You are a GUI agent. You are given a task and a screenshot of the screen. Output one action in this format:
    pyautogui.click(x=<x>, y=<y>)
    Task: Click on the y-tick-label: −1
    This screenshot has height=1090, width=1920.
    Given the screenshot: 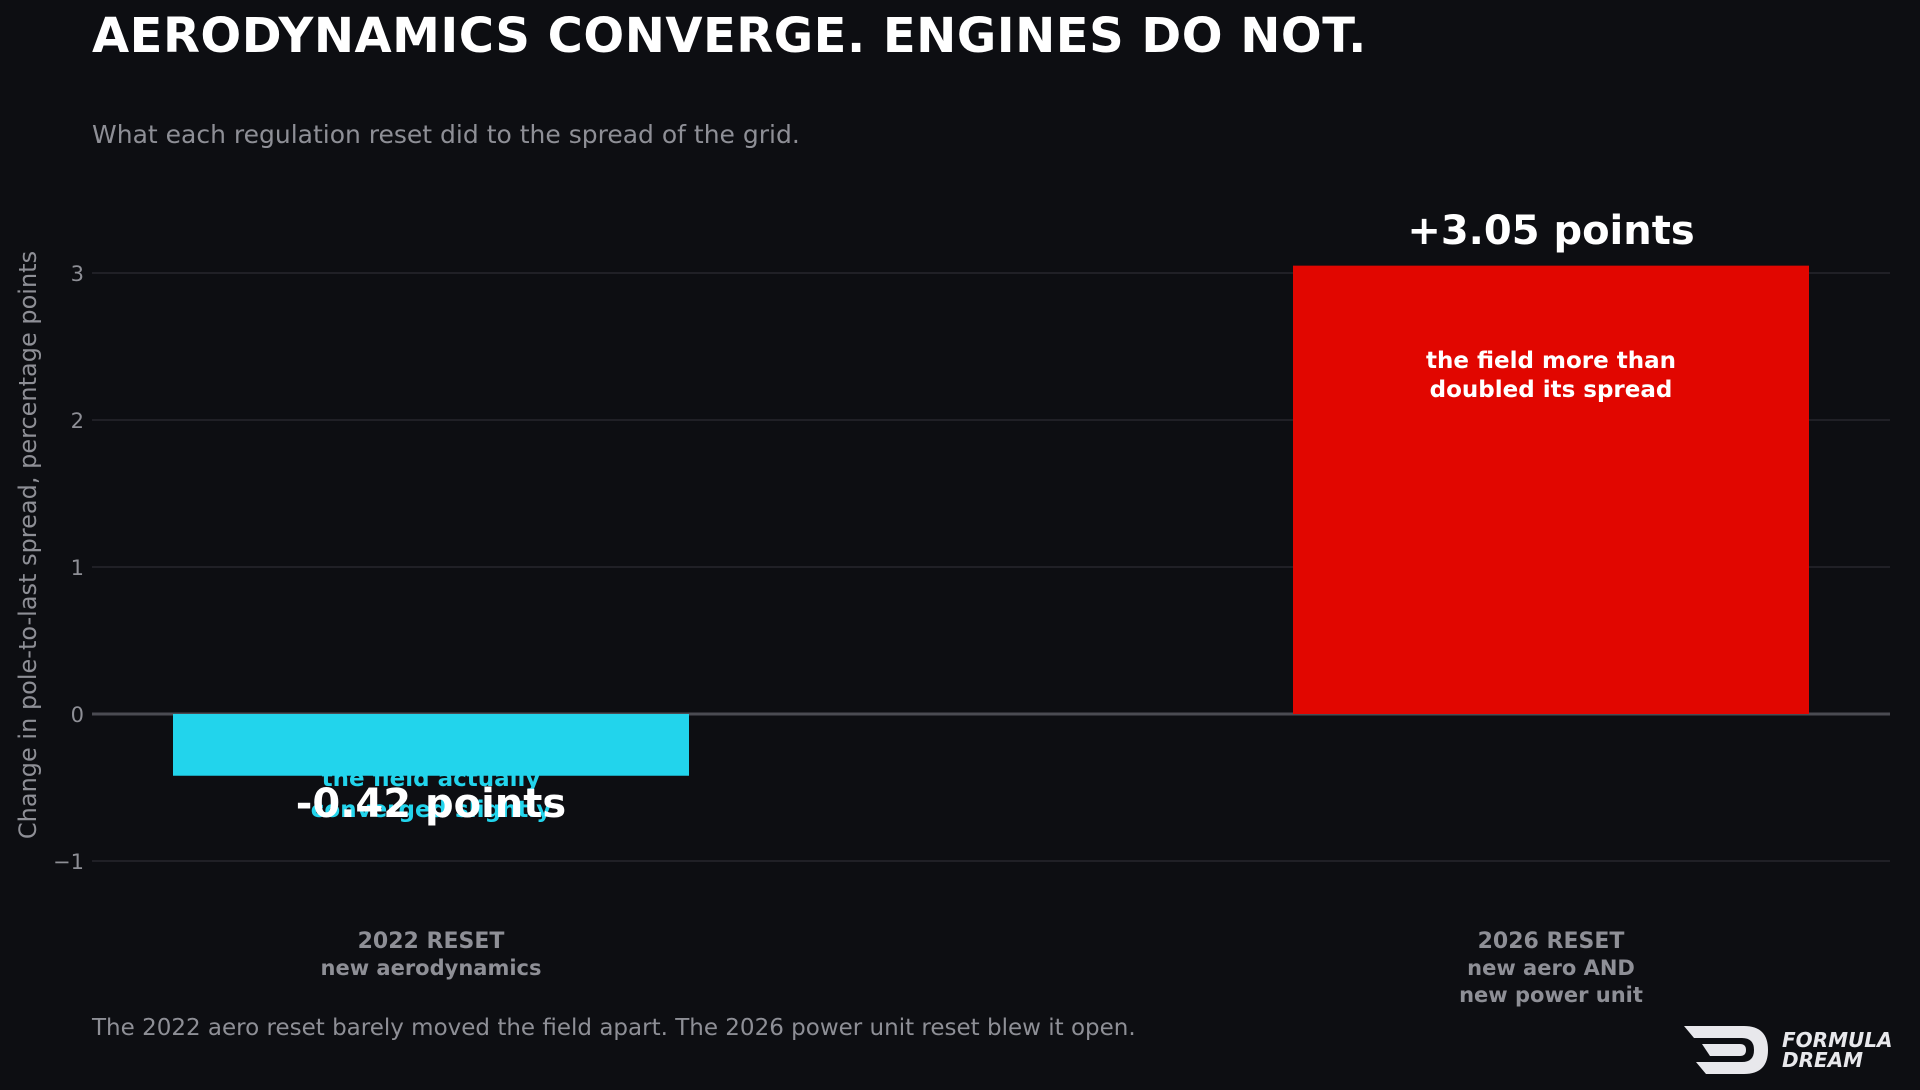 What is the action you would take?
    pyautogui.click(x=68, y=862)
    